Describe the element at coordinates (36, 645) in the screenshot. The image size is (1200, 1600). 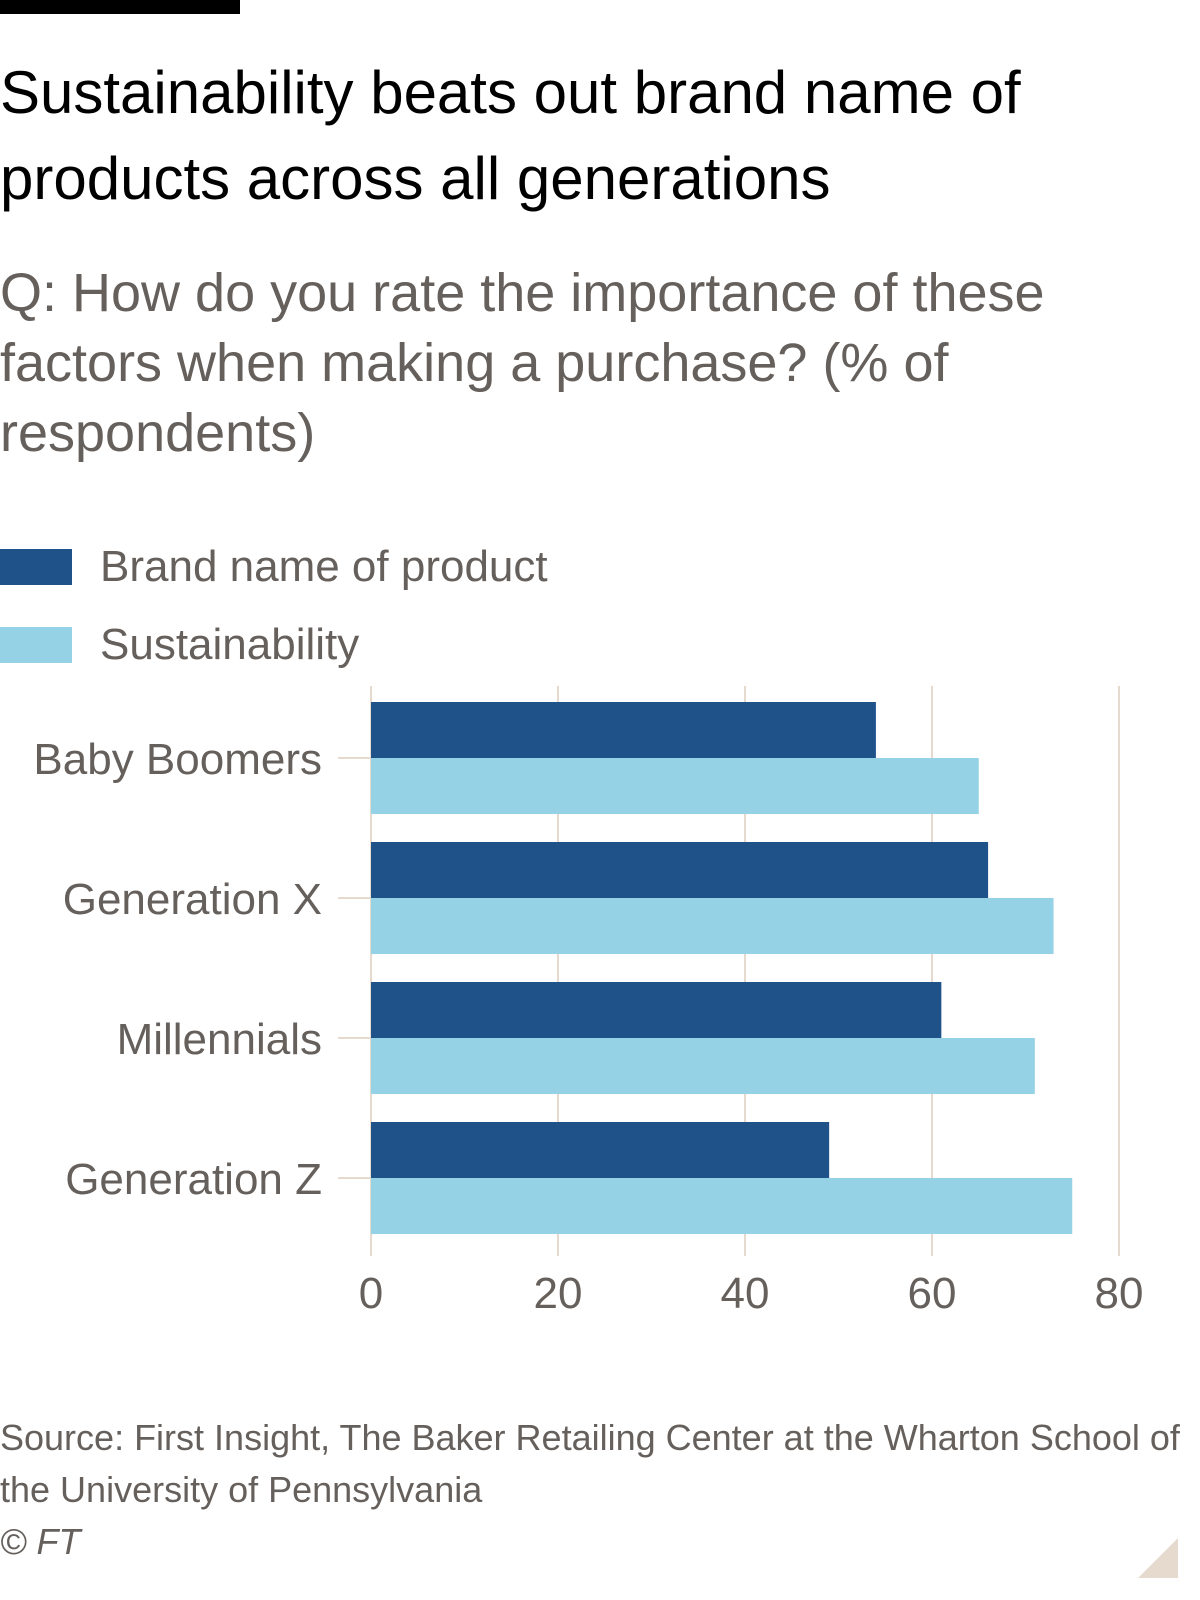
I see `legend-swatch-sustainability` at that location.